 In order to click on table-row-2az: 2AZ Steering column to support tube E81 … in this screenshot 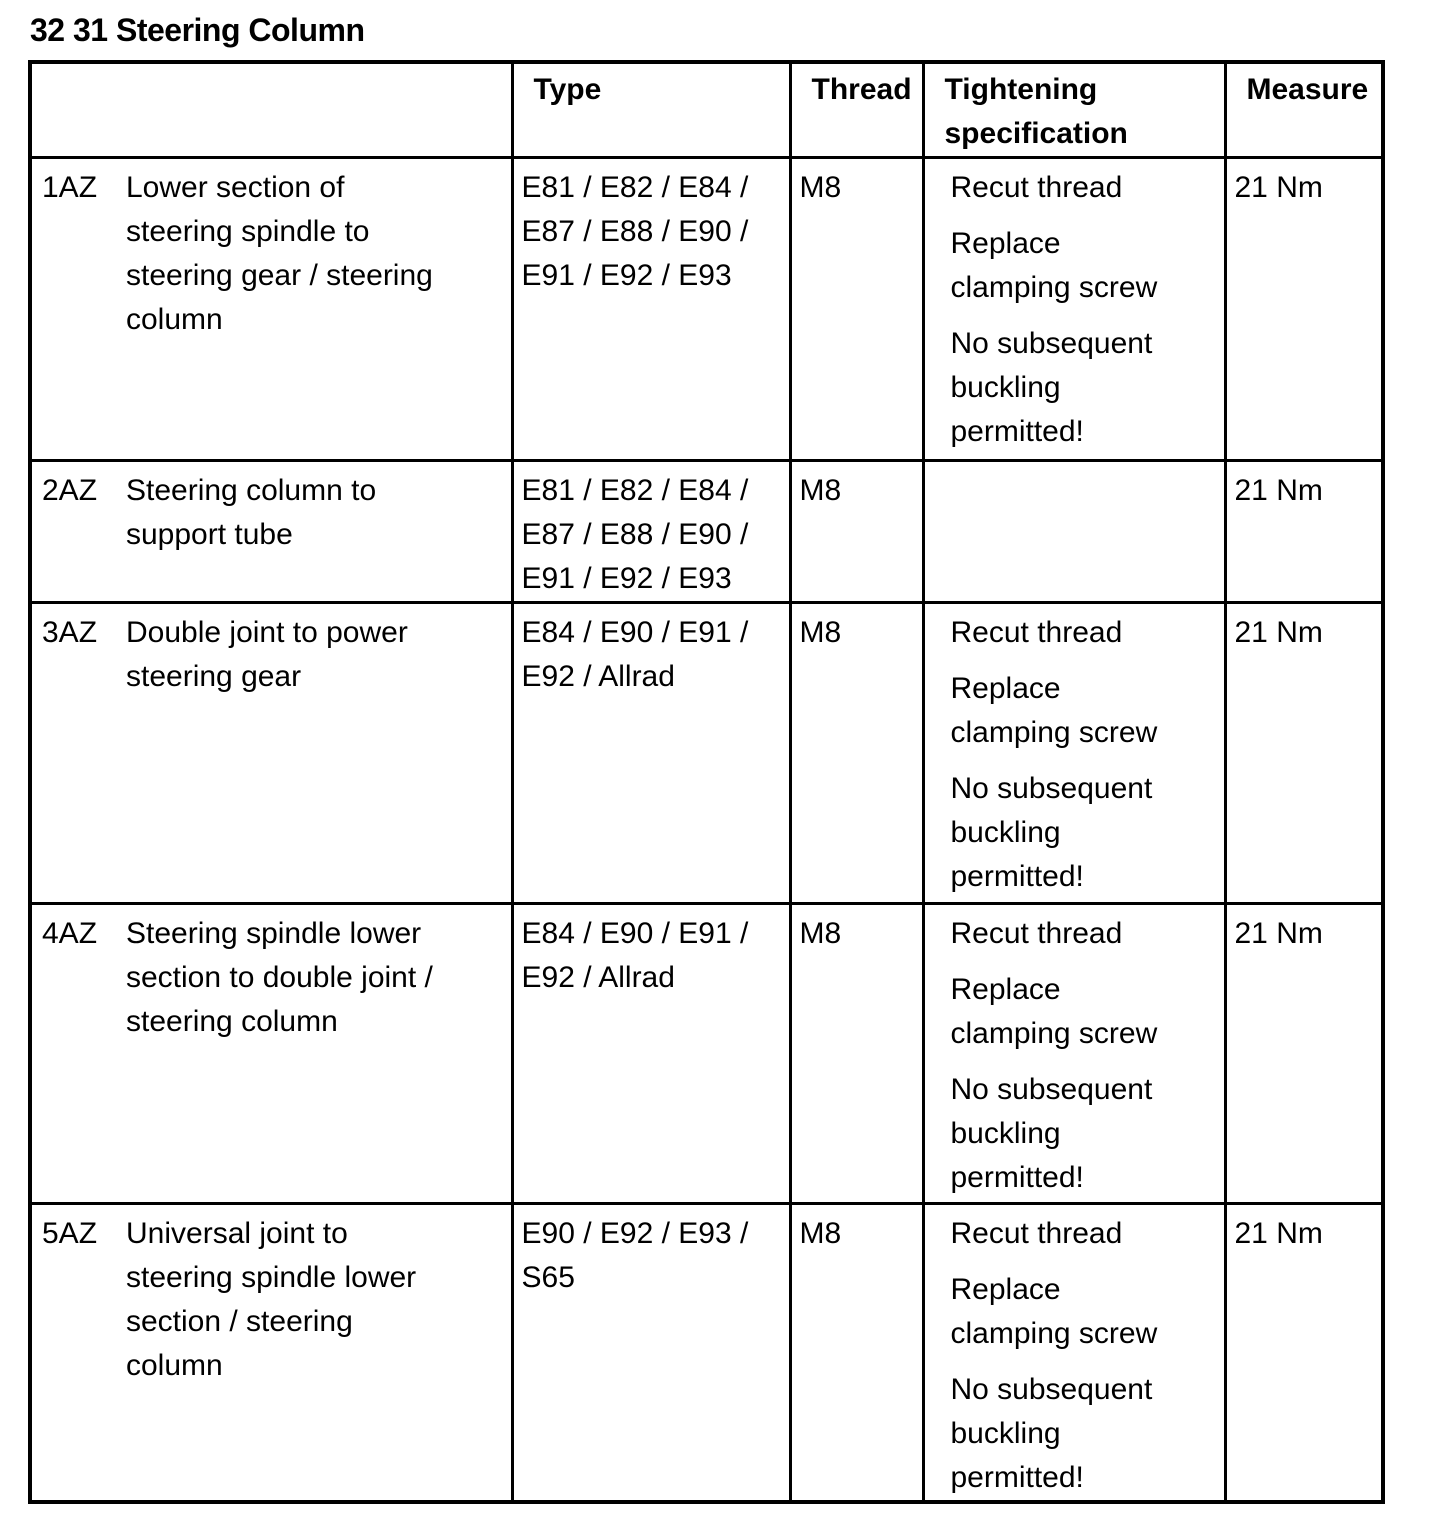, I will do `click(706, 531)`.